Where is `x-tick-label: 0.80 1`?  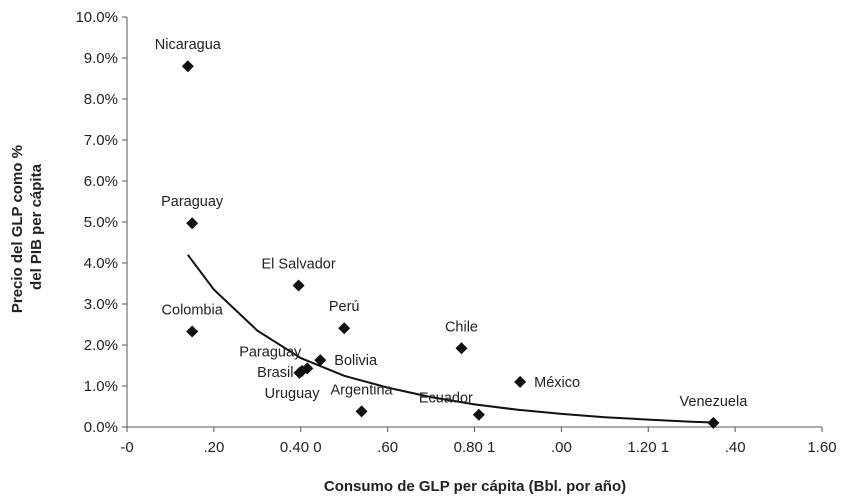 x-tick-label: 0.80 1 is located at coordinates (475, 447).